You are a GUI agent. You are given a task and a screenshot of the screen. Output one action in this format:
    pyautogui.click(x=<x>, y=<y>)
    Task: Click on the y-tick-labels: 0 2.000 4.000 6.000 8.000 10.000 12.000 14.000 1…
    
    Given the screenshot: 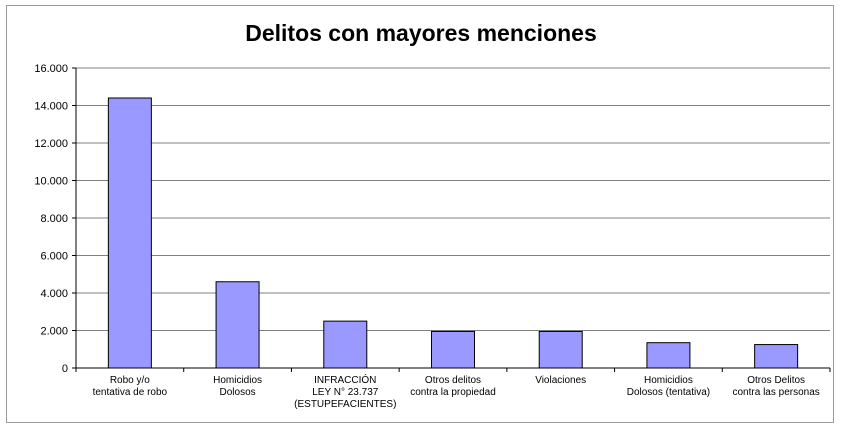 What is the action you would take?
    pyautogui.click(x=51, y=219)
    